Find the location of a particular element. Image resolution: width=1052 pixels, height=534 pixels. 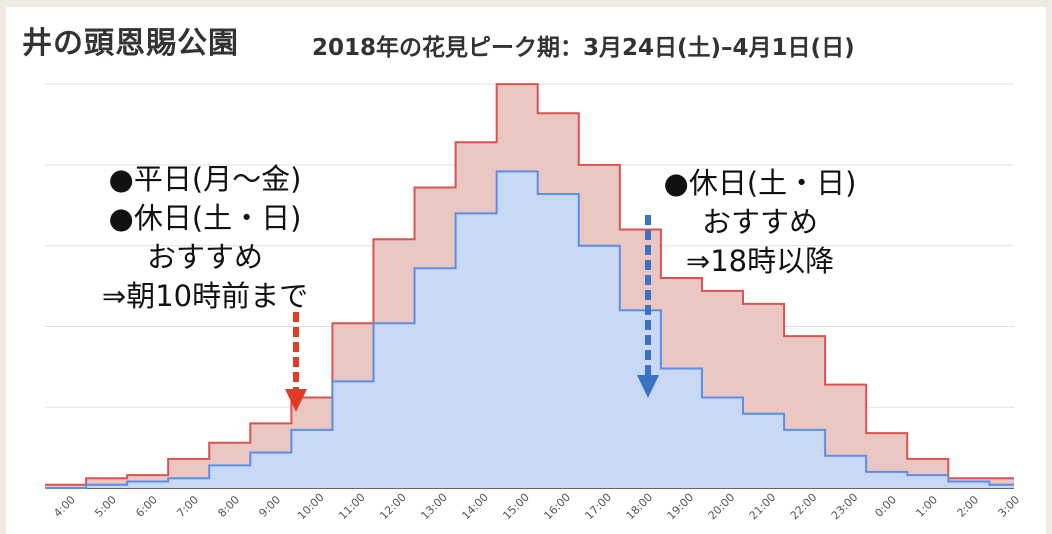

x-tick-label: 18:00 is located at coordinates (640, 507).